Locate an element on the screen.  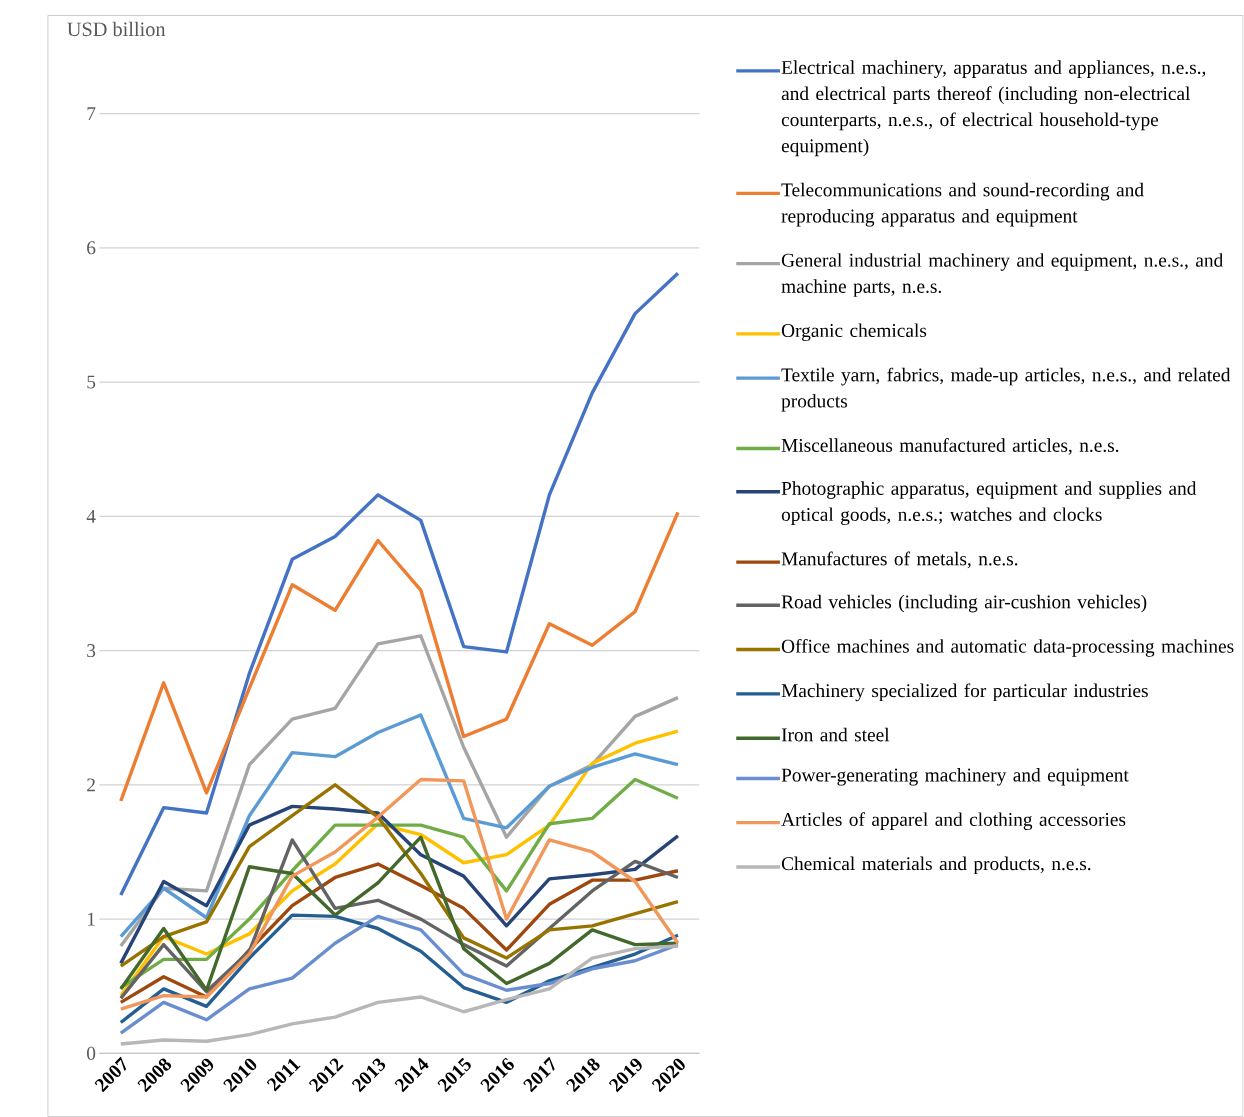
y-tick-label: 1 is located at coordinates (91, 919).